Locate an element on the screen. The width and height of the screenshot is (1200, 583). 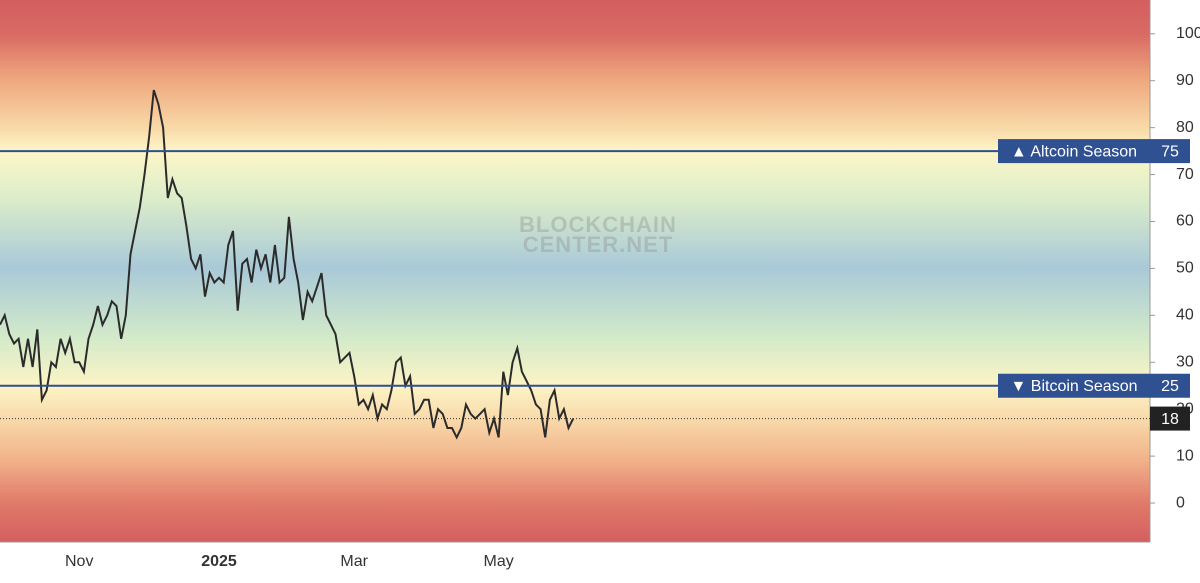
current-value: 18 is located at coordinates (1170, 419).